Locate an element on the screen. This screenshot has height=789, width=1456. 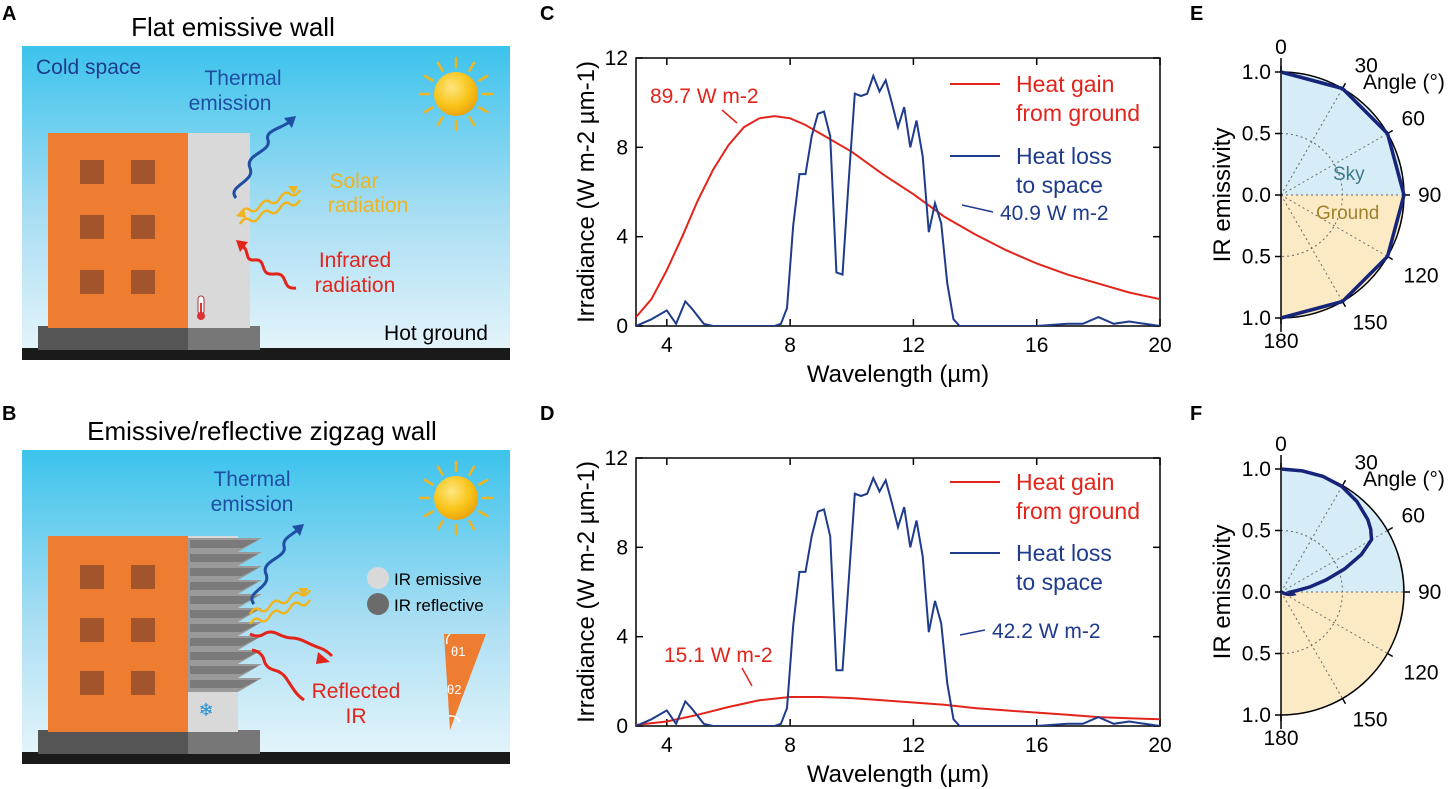
plot-frame-d is located at coordinates (898, 592).